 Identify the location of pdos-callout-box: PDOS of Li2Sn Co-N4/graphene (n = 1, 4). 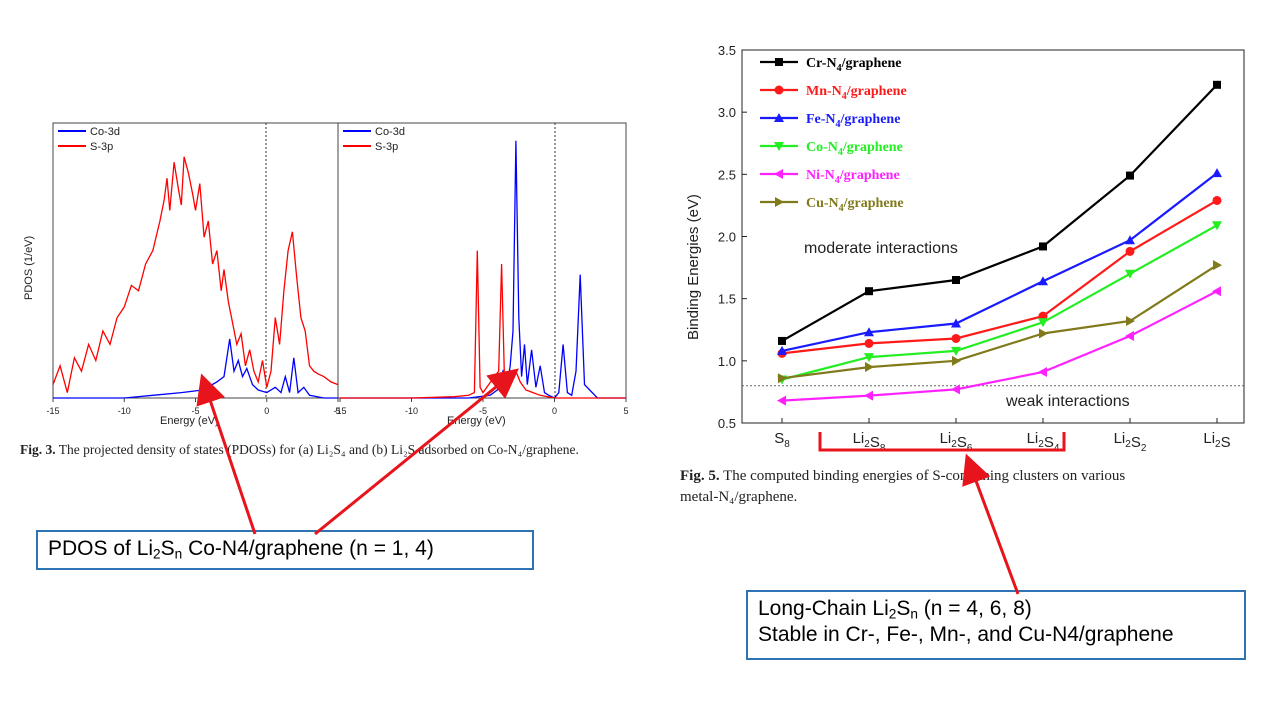
(285, 550).